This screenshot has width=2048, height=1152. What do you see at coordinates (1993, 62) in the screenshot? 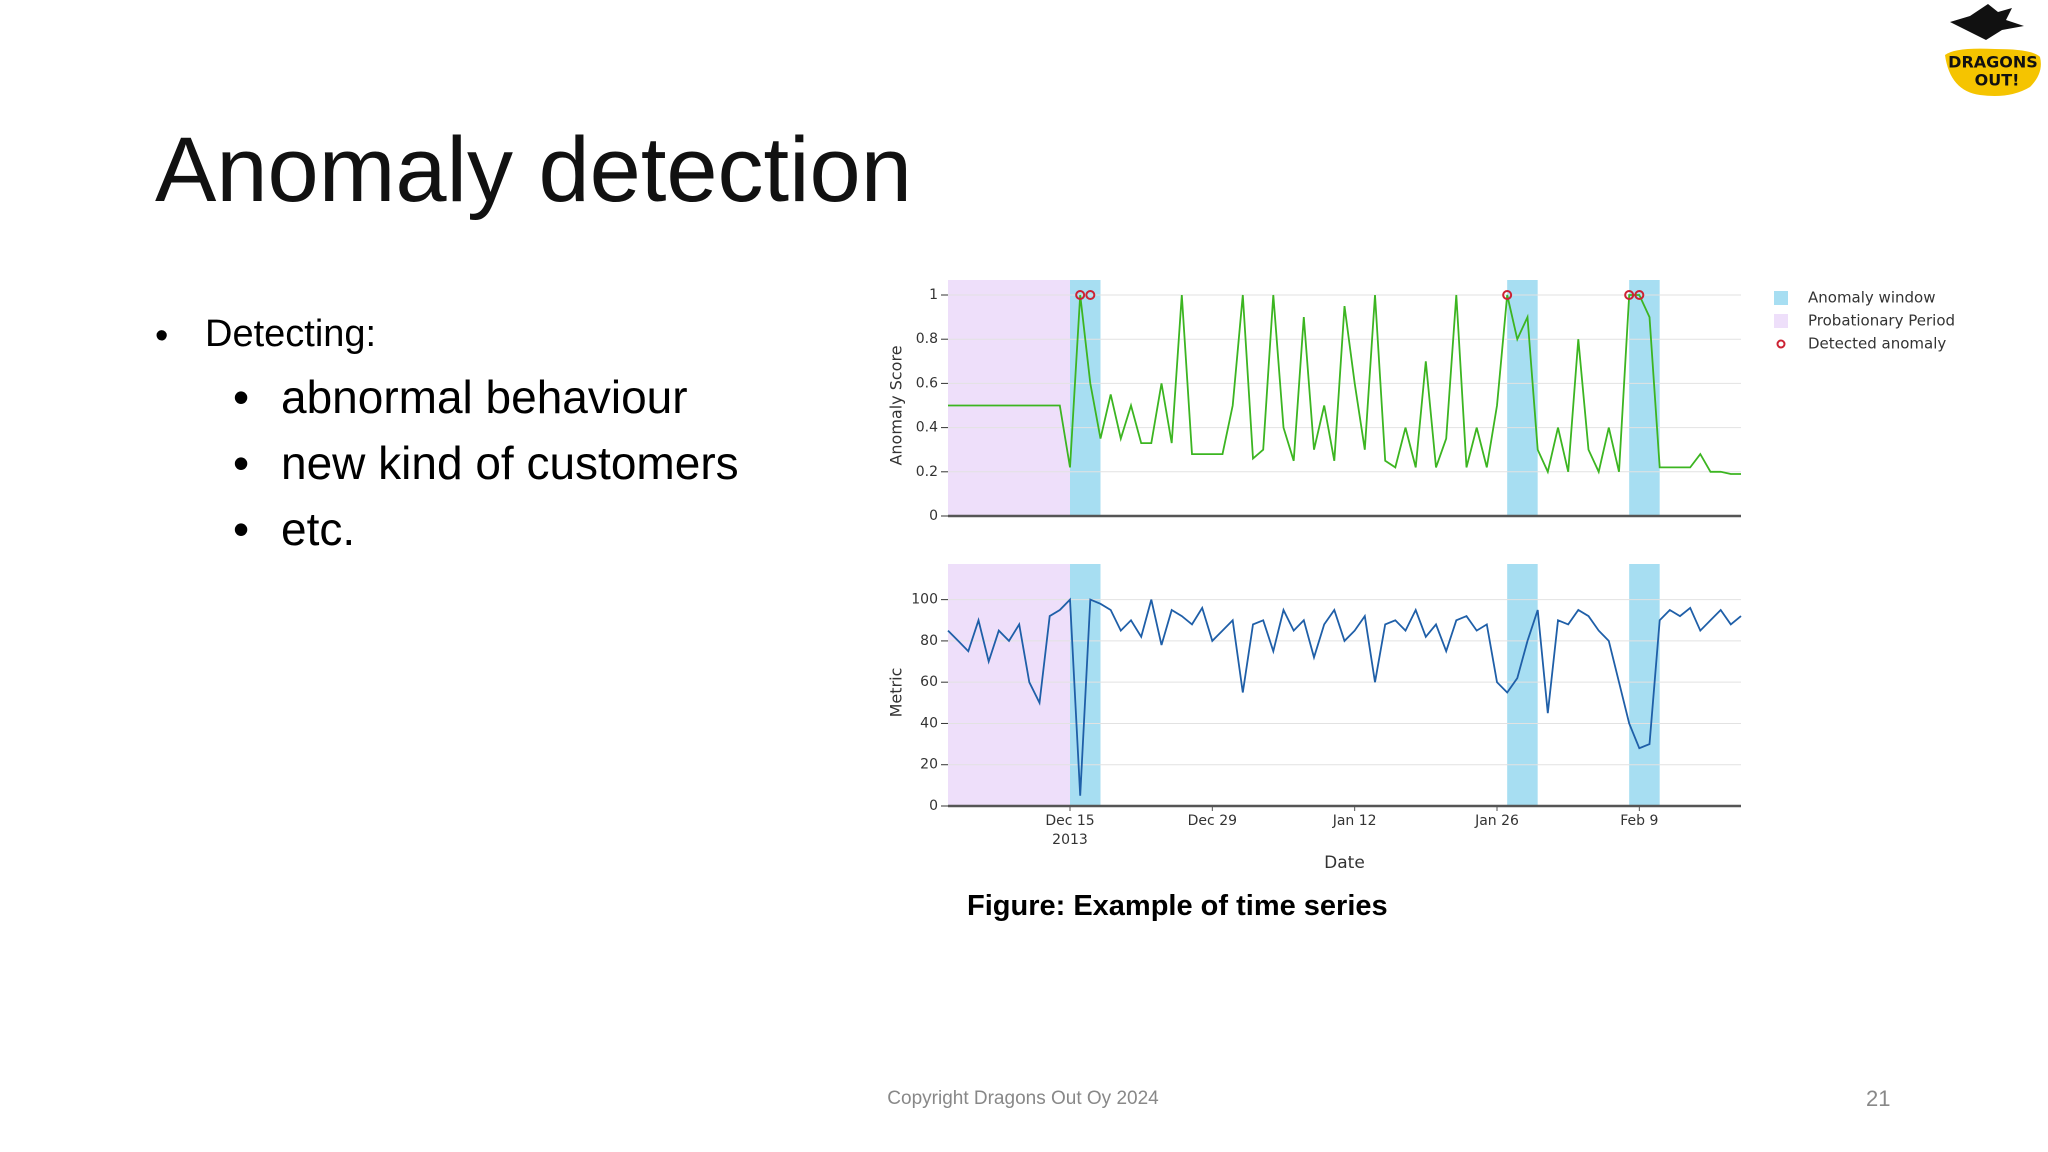
I see `logo-text: DRAGONS` at bounding box center [1993, 62].